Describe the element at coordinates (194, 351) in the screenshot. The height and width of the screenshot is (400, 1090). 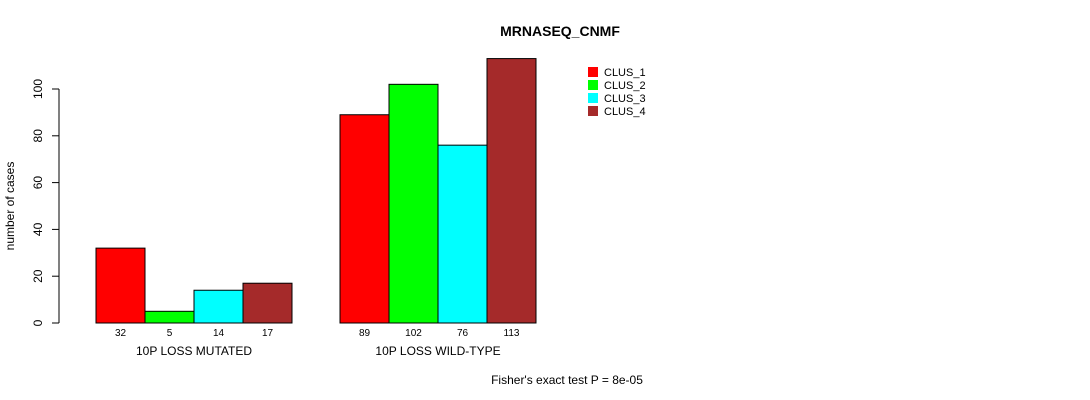
I see `category-label: 10P LOSS MUTATED` at that location.